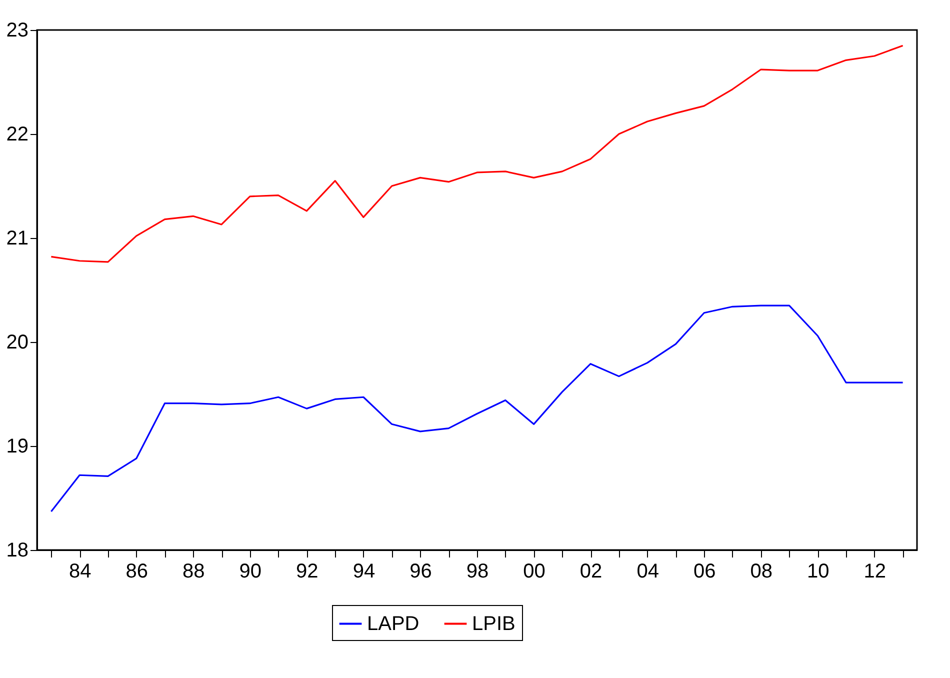 This screenshot has height=678, width=950. I want to click on x-tick-label: 00, so click(534, 571).